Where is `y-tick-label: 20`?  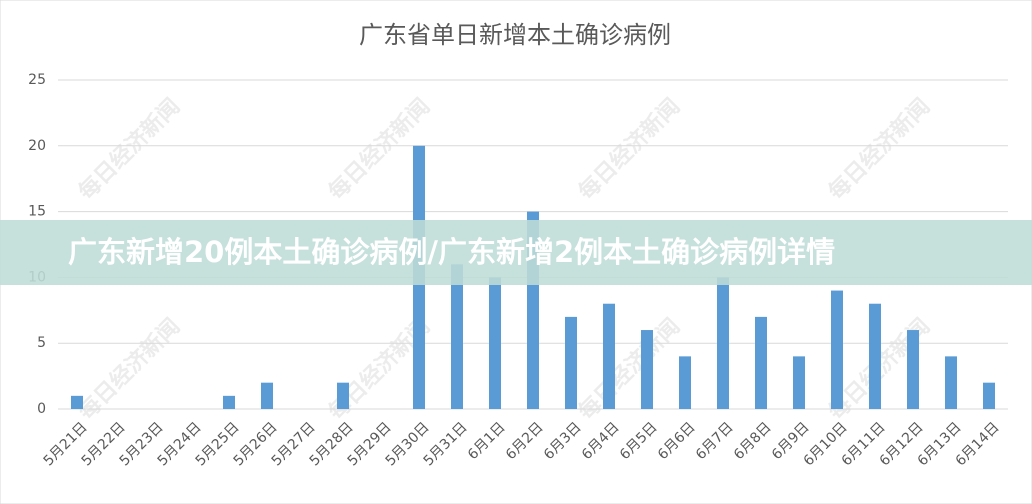
y-tick-label: 20 is located at coordinates (37, 146).